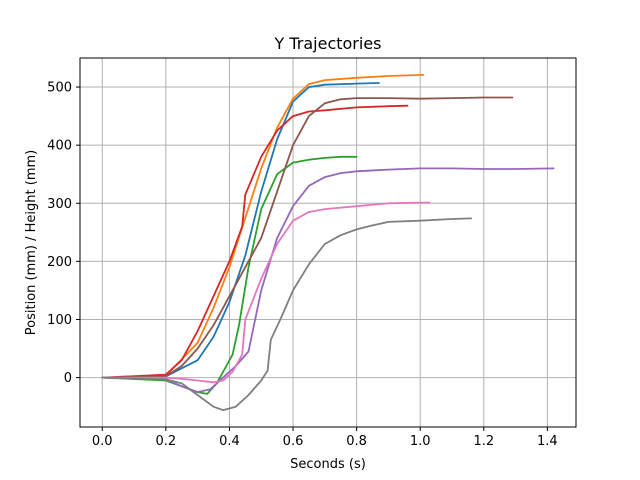 This screenshot has width=640, height=480. Describe the element at coordinates (293, 441) in the screenshot. I see `x-tick-label: 0.6` at that location.